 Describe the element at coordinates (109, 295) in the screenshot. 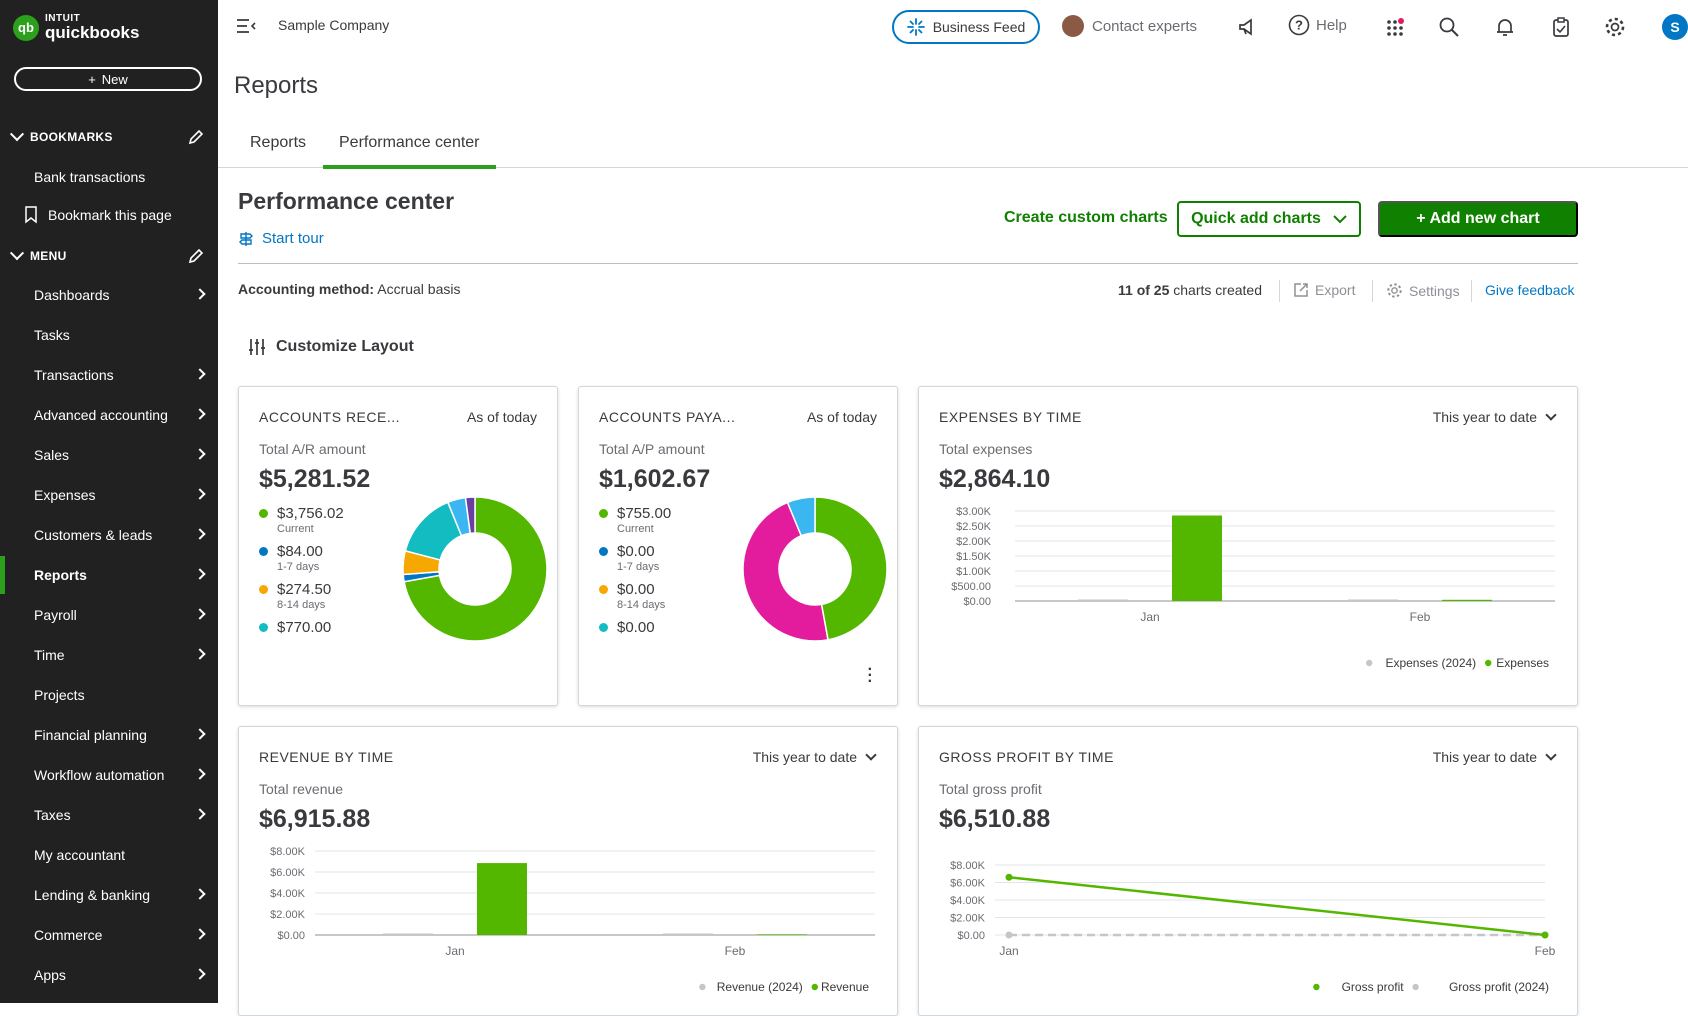

I see `sidebar-item-dashboards: Dashboards` at that location.